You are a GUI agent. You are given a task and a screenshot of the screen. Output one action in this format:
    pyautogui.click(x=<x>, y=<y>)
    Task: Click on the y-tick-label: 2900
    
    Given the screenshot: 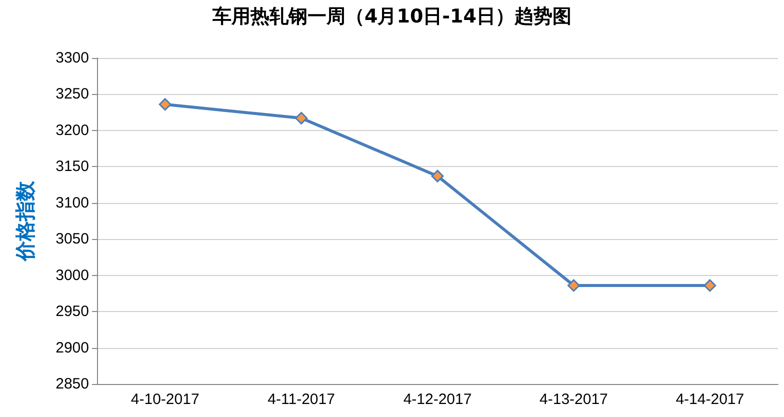 What is the action you would take?
    pyautogui.click(x=72, y=347)
    